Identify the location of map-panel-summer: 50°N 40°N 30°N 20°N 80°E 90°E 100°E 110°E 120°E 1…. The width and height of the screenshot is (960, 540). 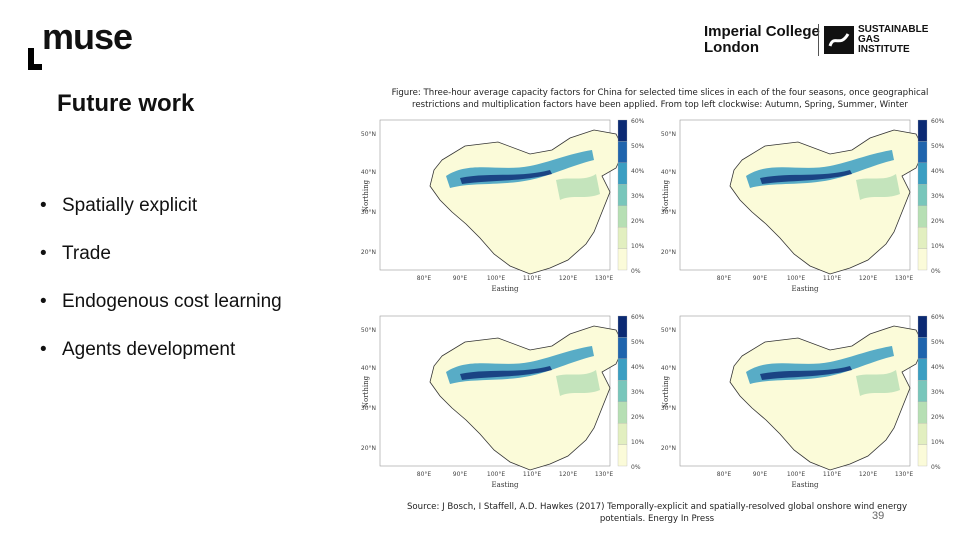
(810, 401).